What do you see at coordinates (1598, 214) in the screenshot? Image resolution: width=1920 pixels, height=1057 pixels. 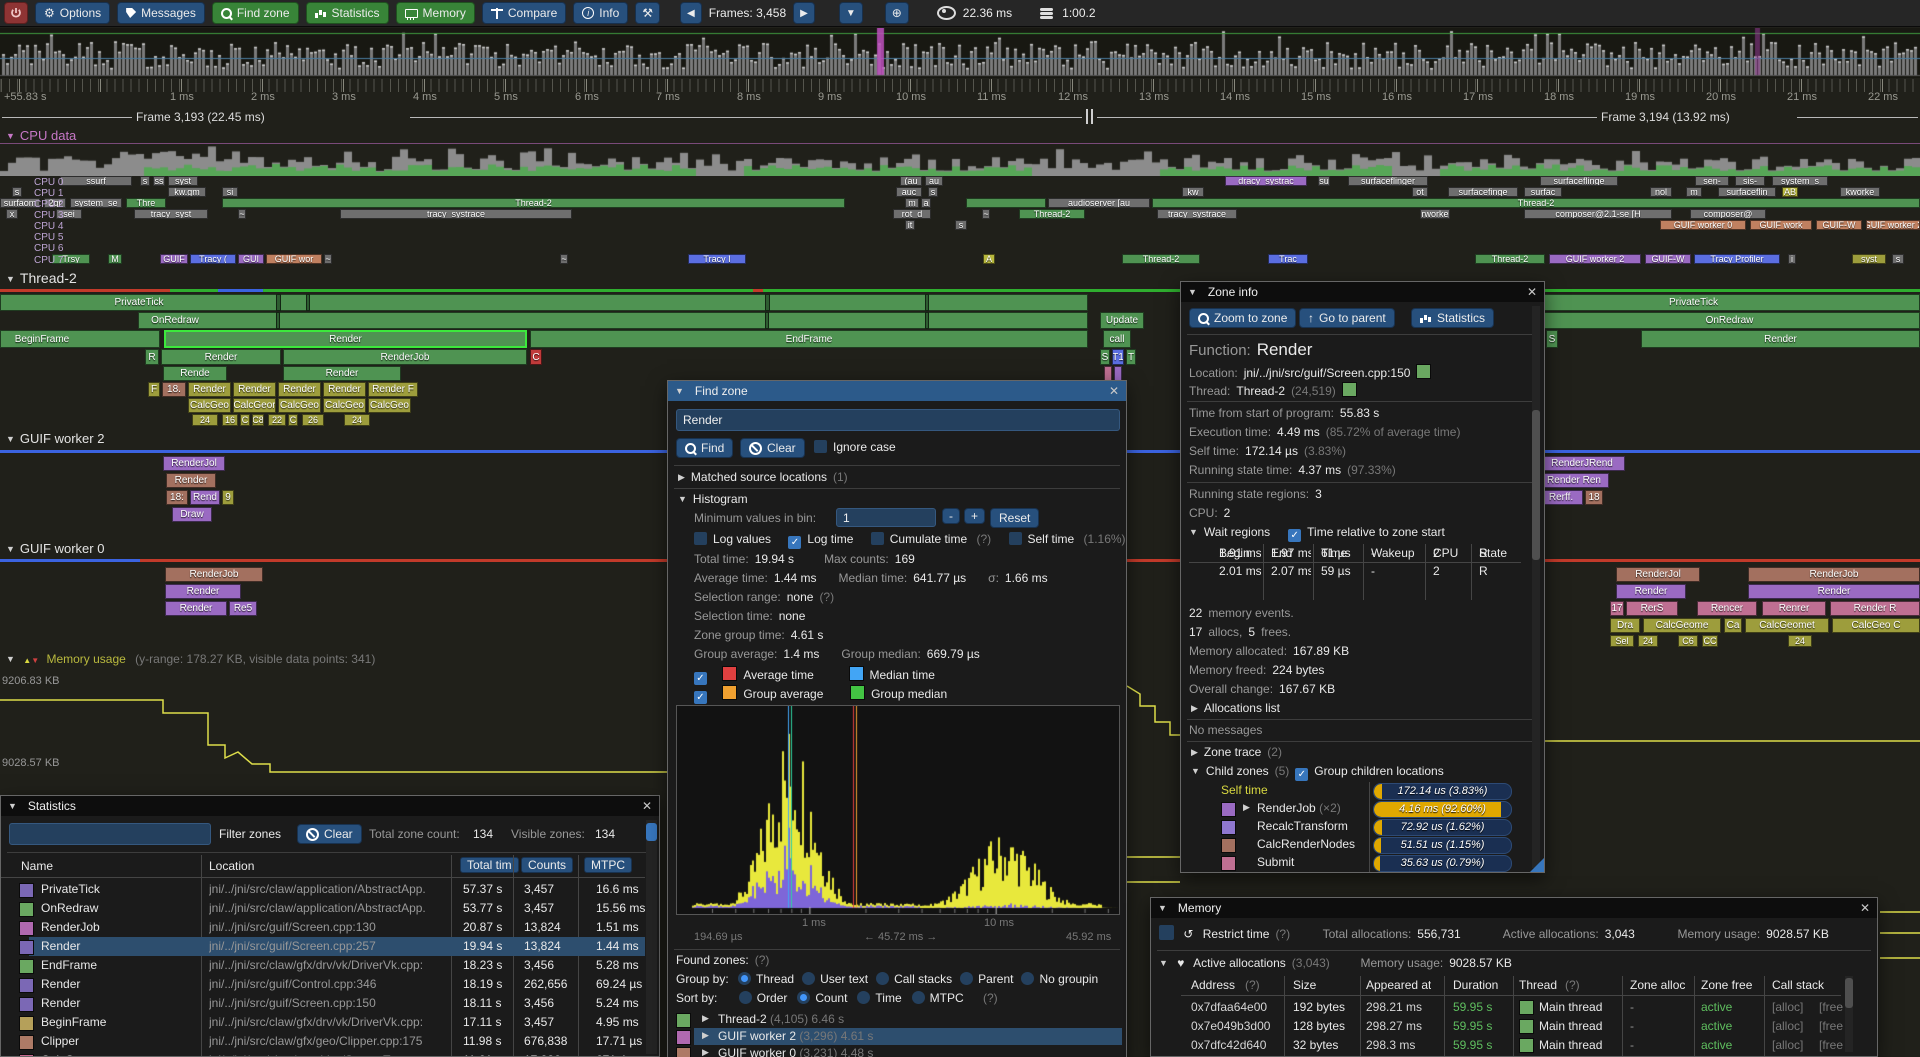 I see `cpu-zone-chip: composer@2.1-se [H` at bounding box center [1598, 214].